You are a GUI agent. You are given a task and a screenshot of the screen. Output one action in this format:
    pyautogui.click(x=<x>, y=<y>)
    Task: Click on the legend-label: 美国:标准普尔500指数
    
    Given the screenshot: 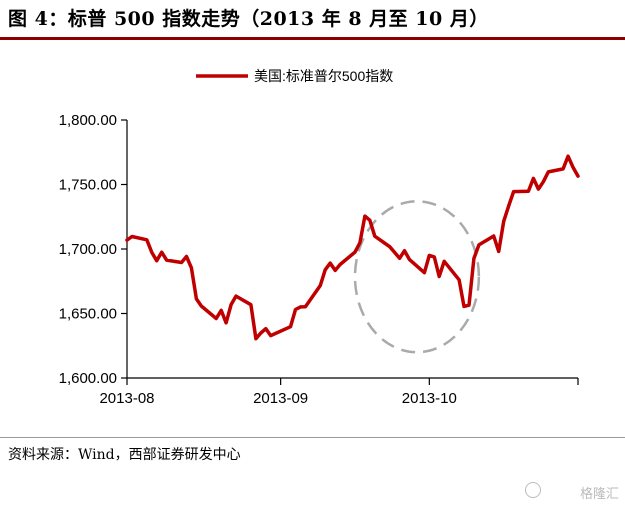 What is the action you would take?
    pyautogui.click(x=323, y=76)
    